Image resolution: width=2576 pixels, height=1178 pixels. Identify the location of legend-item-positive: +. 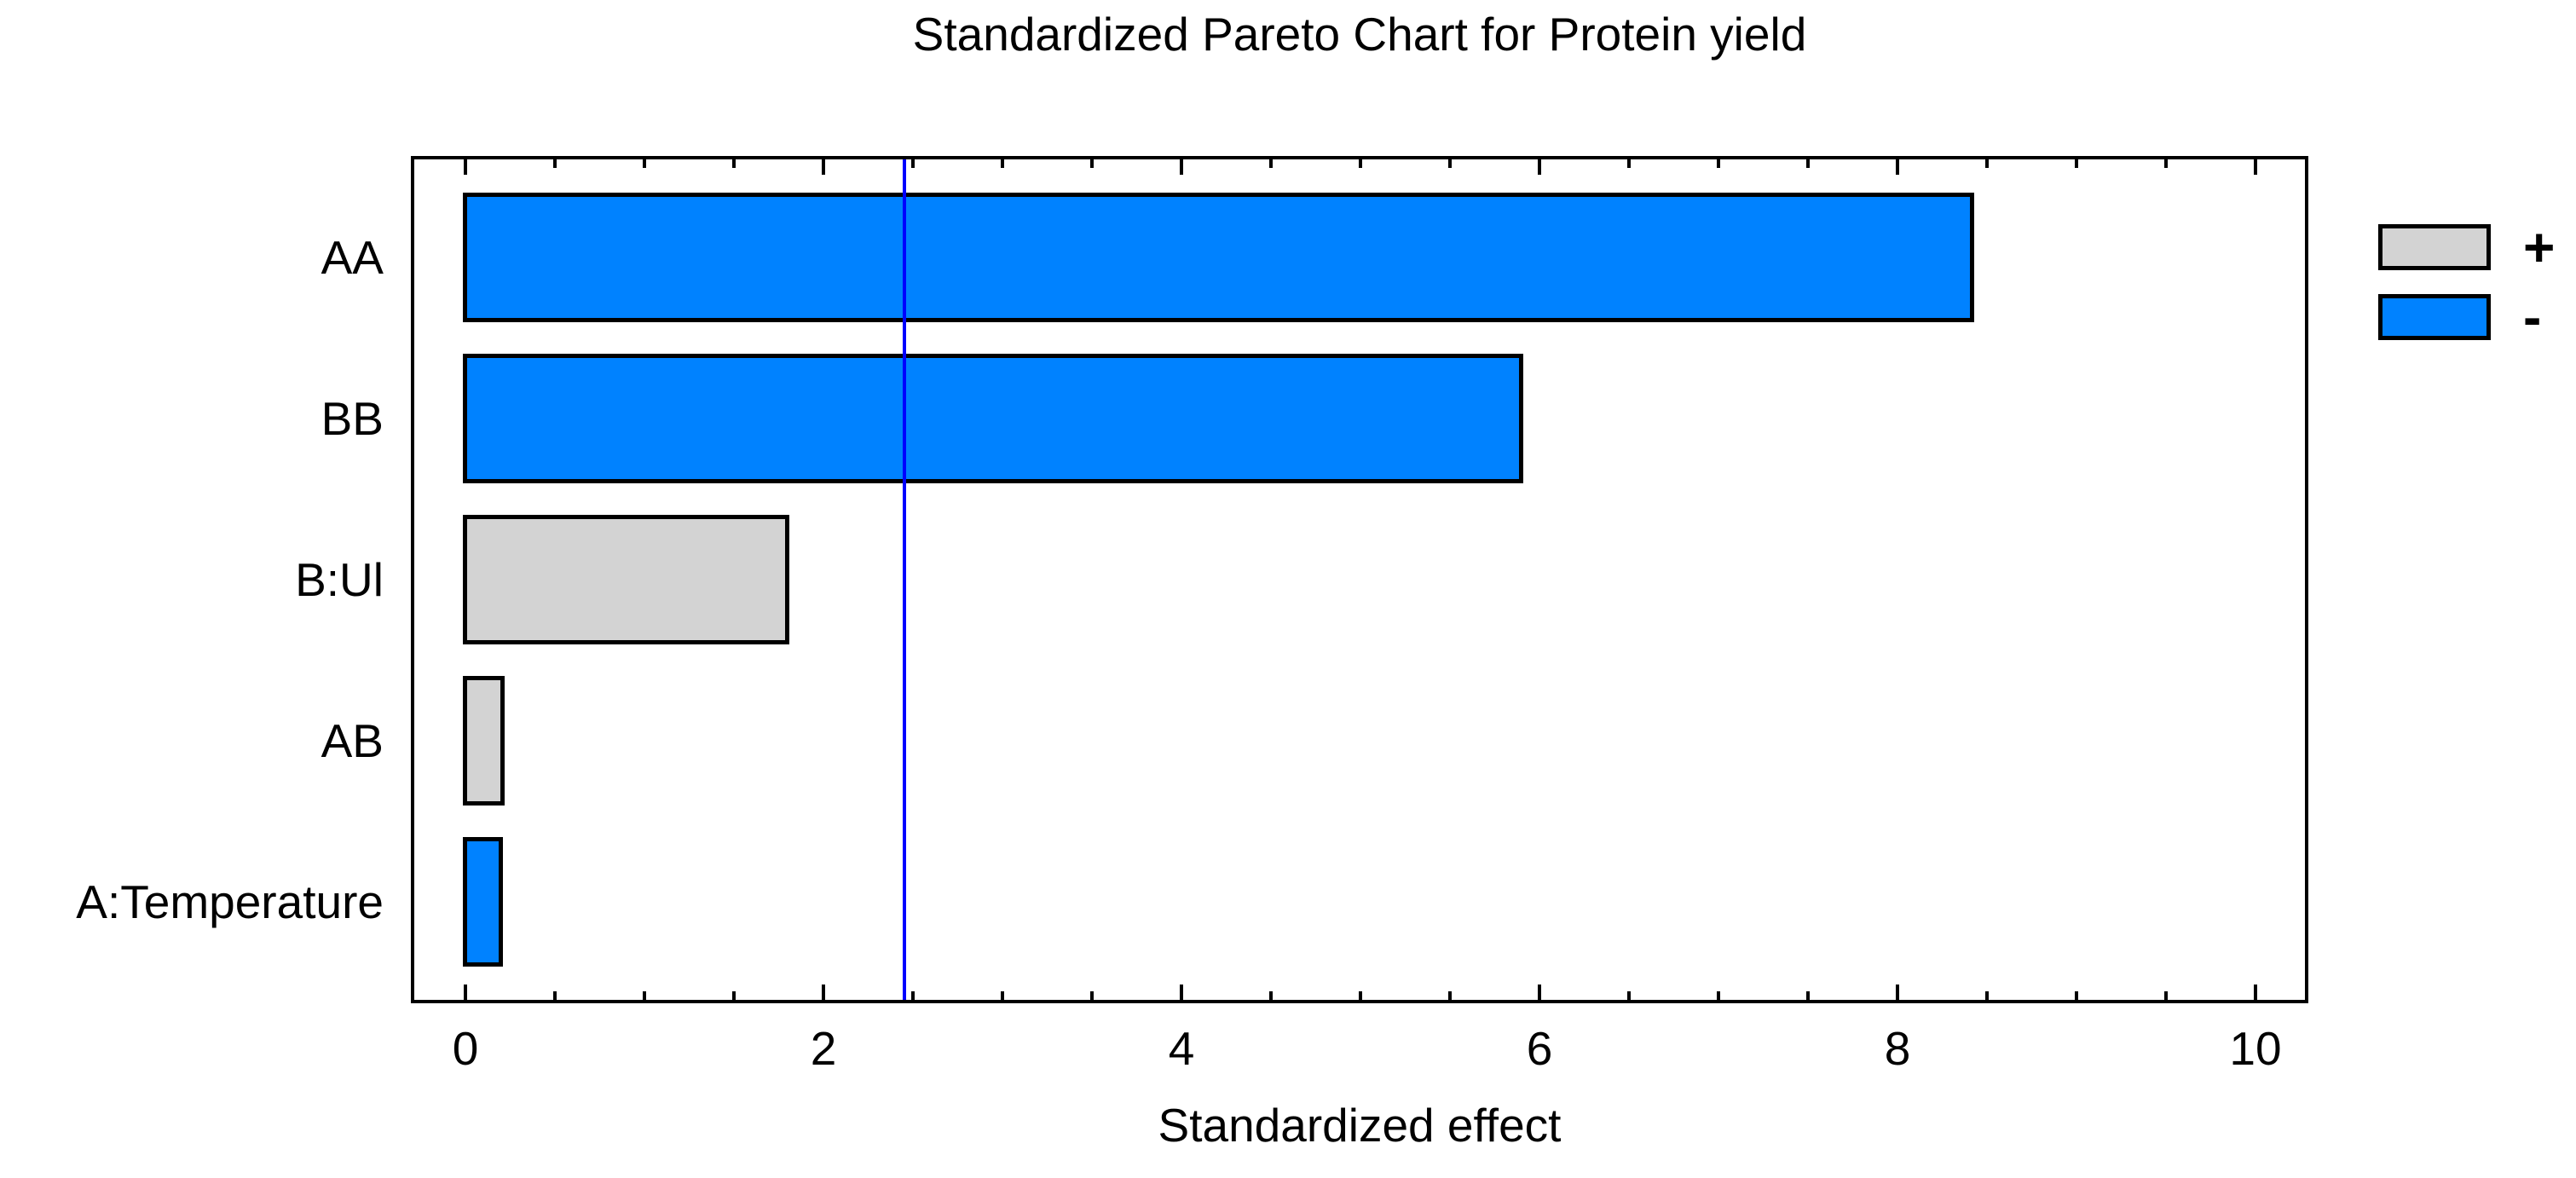
(2467, 248).